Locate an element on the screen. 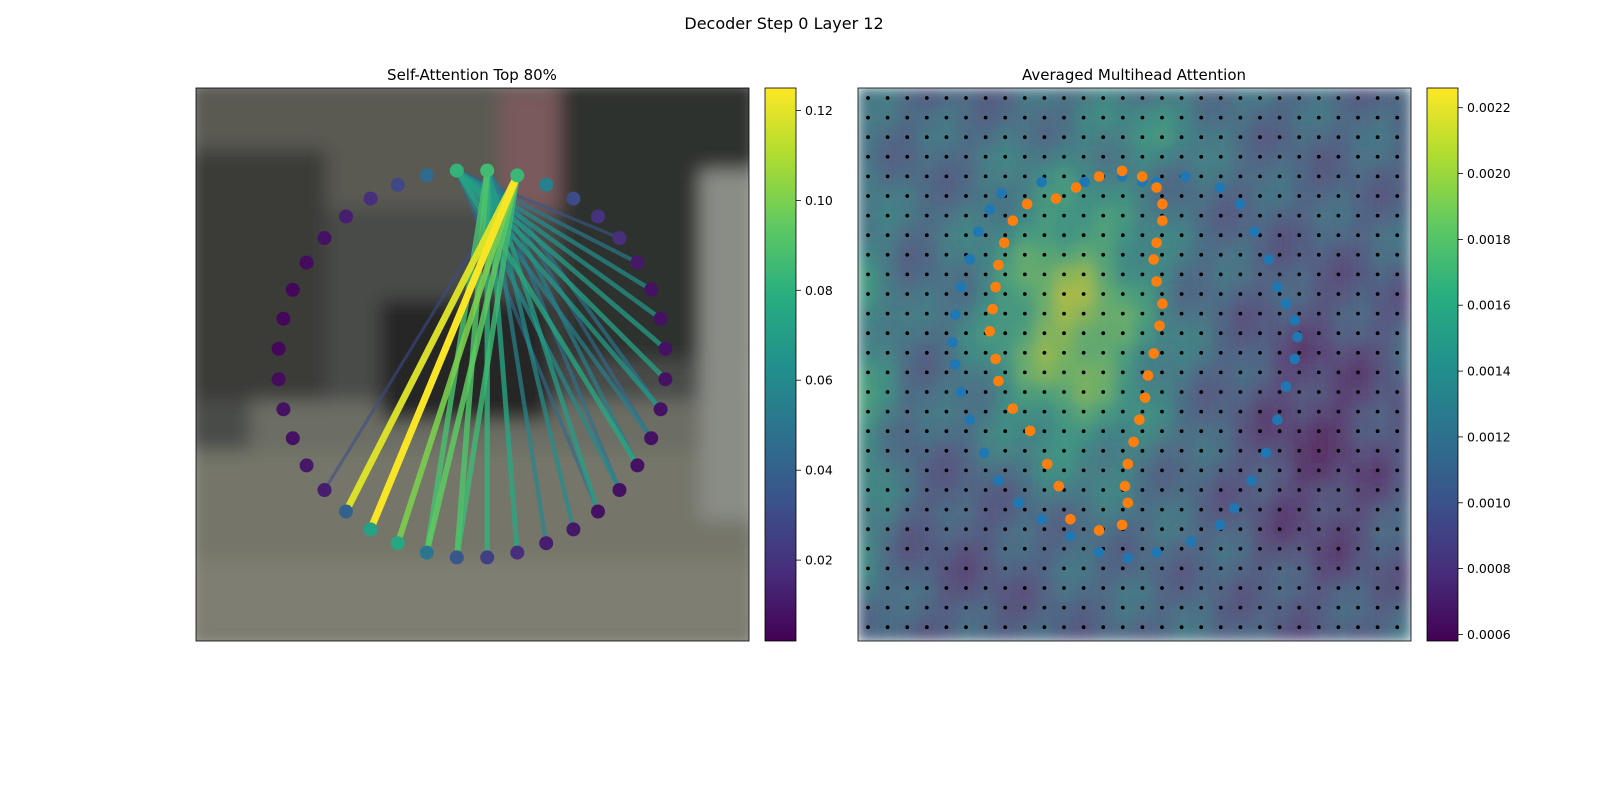  colorbar-tick-label: 0.0022 is located at coordinates (1489, 107).